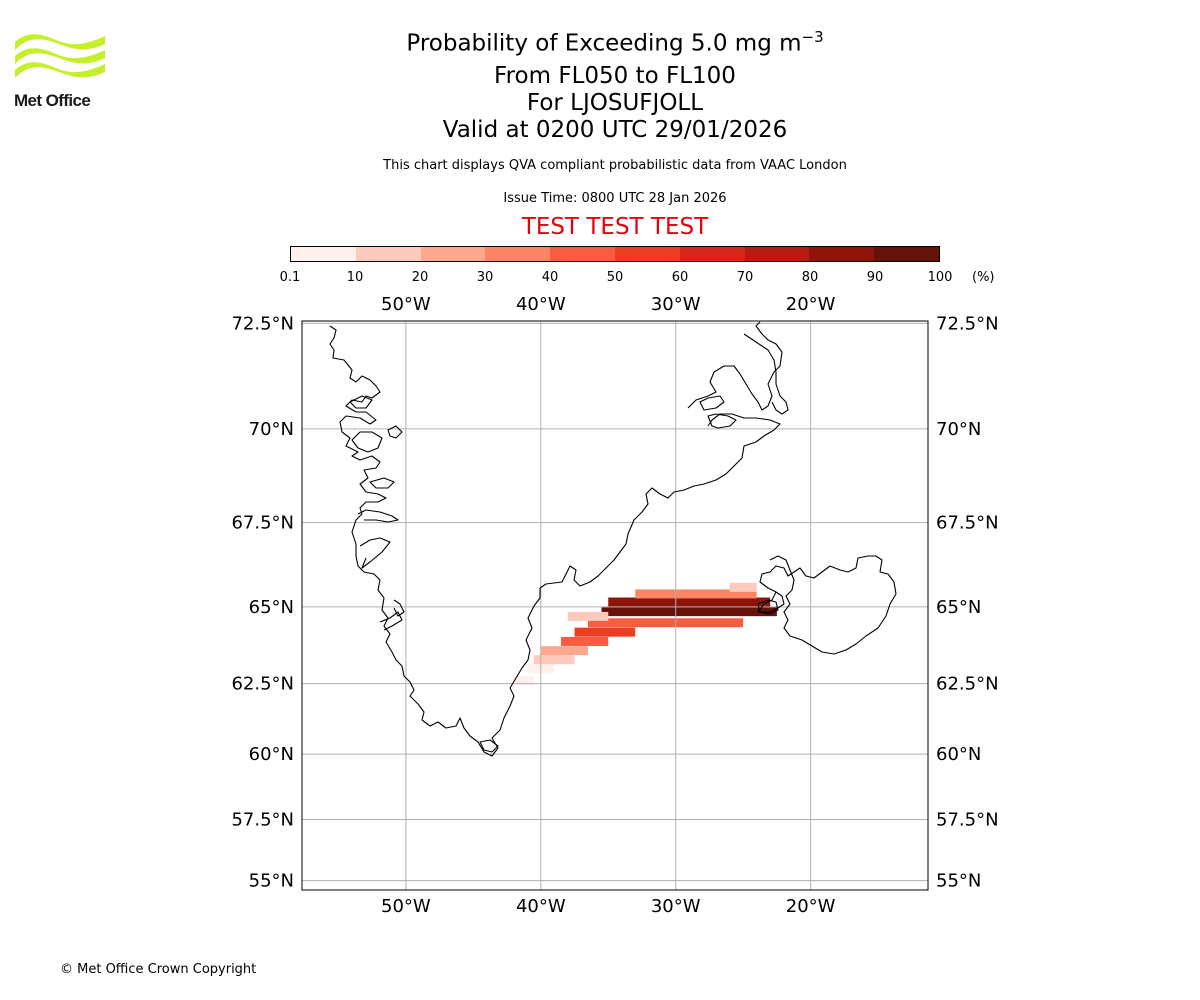 The width and height of the screenshot is (1200, 1000). I want to click on iceland-coastline, so click(827, 605).